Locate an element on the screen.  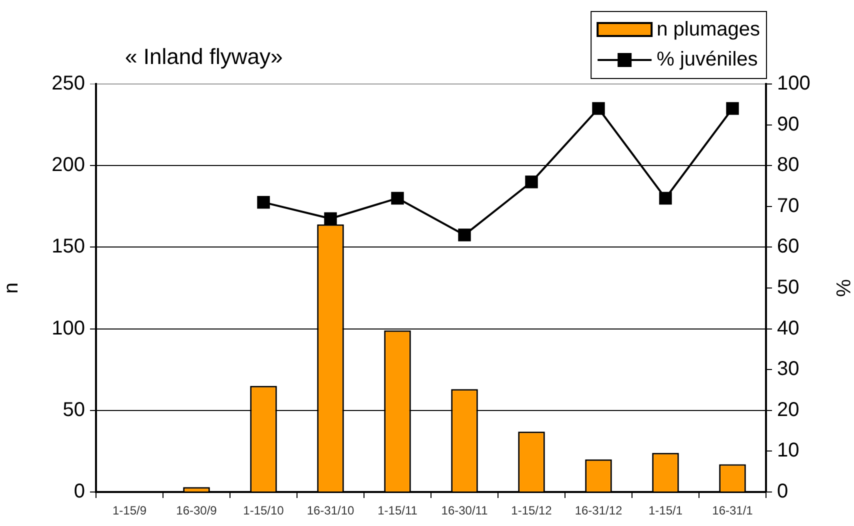
y-tick-label: 50 is located at coordinates (73, 409).